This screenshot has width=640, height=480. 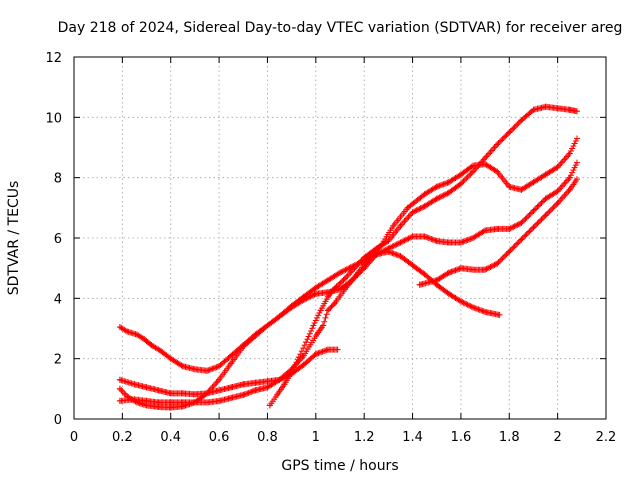 I want to click on y-axis-title: SDTVAR / TECUs, so click(x=14, y=238).